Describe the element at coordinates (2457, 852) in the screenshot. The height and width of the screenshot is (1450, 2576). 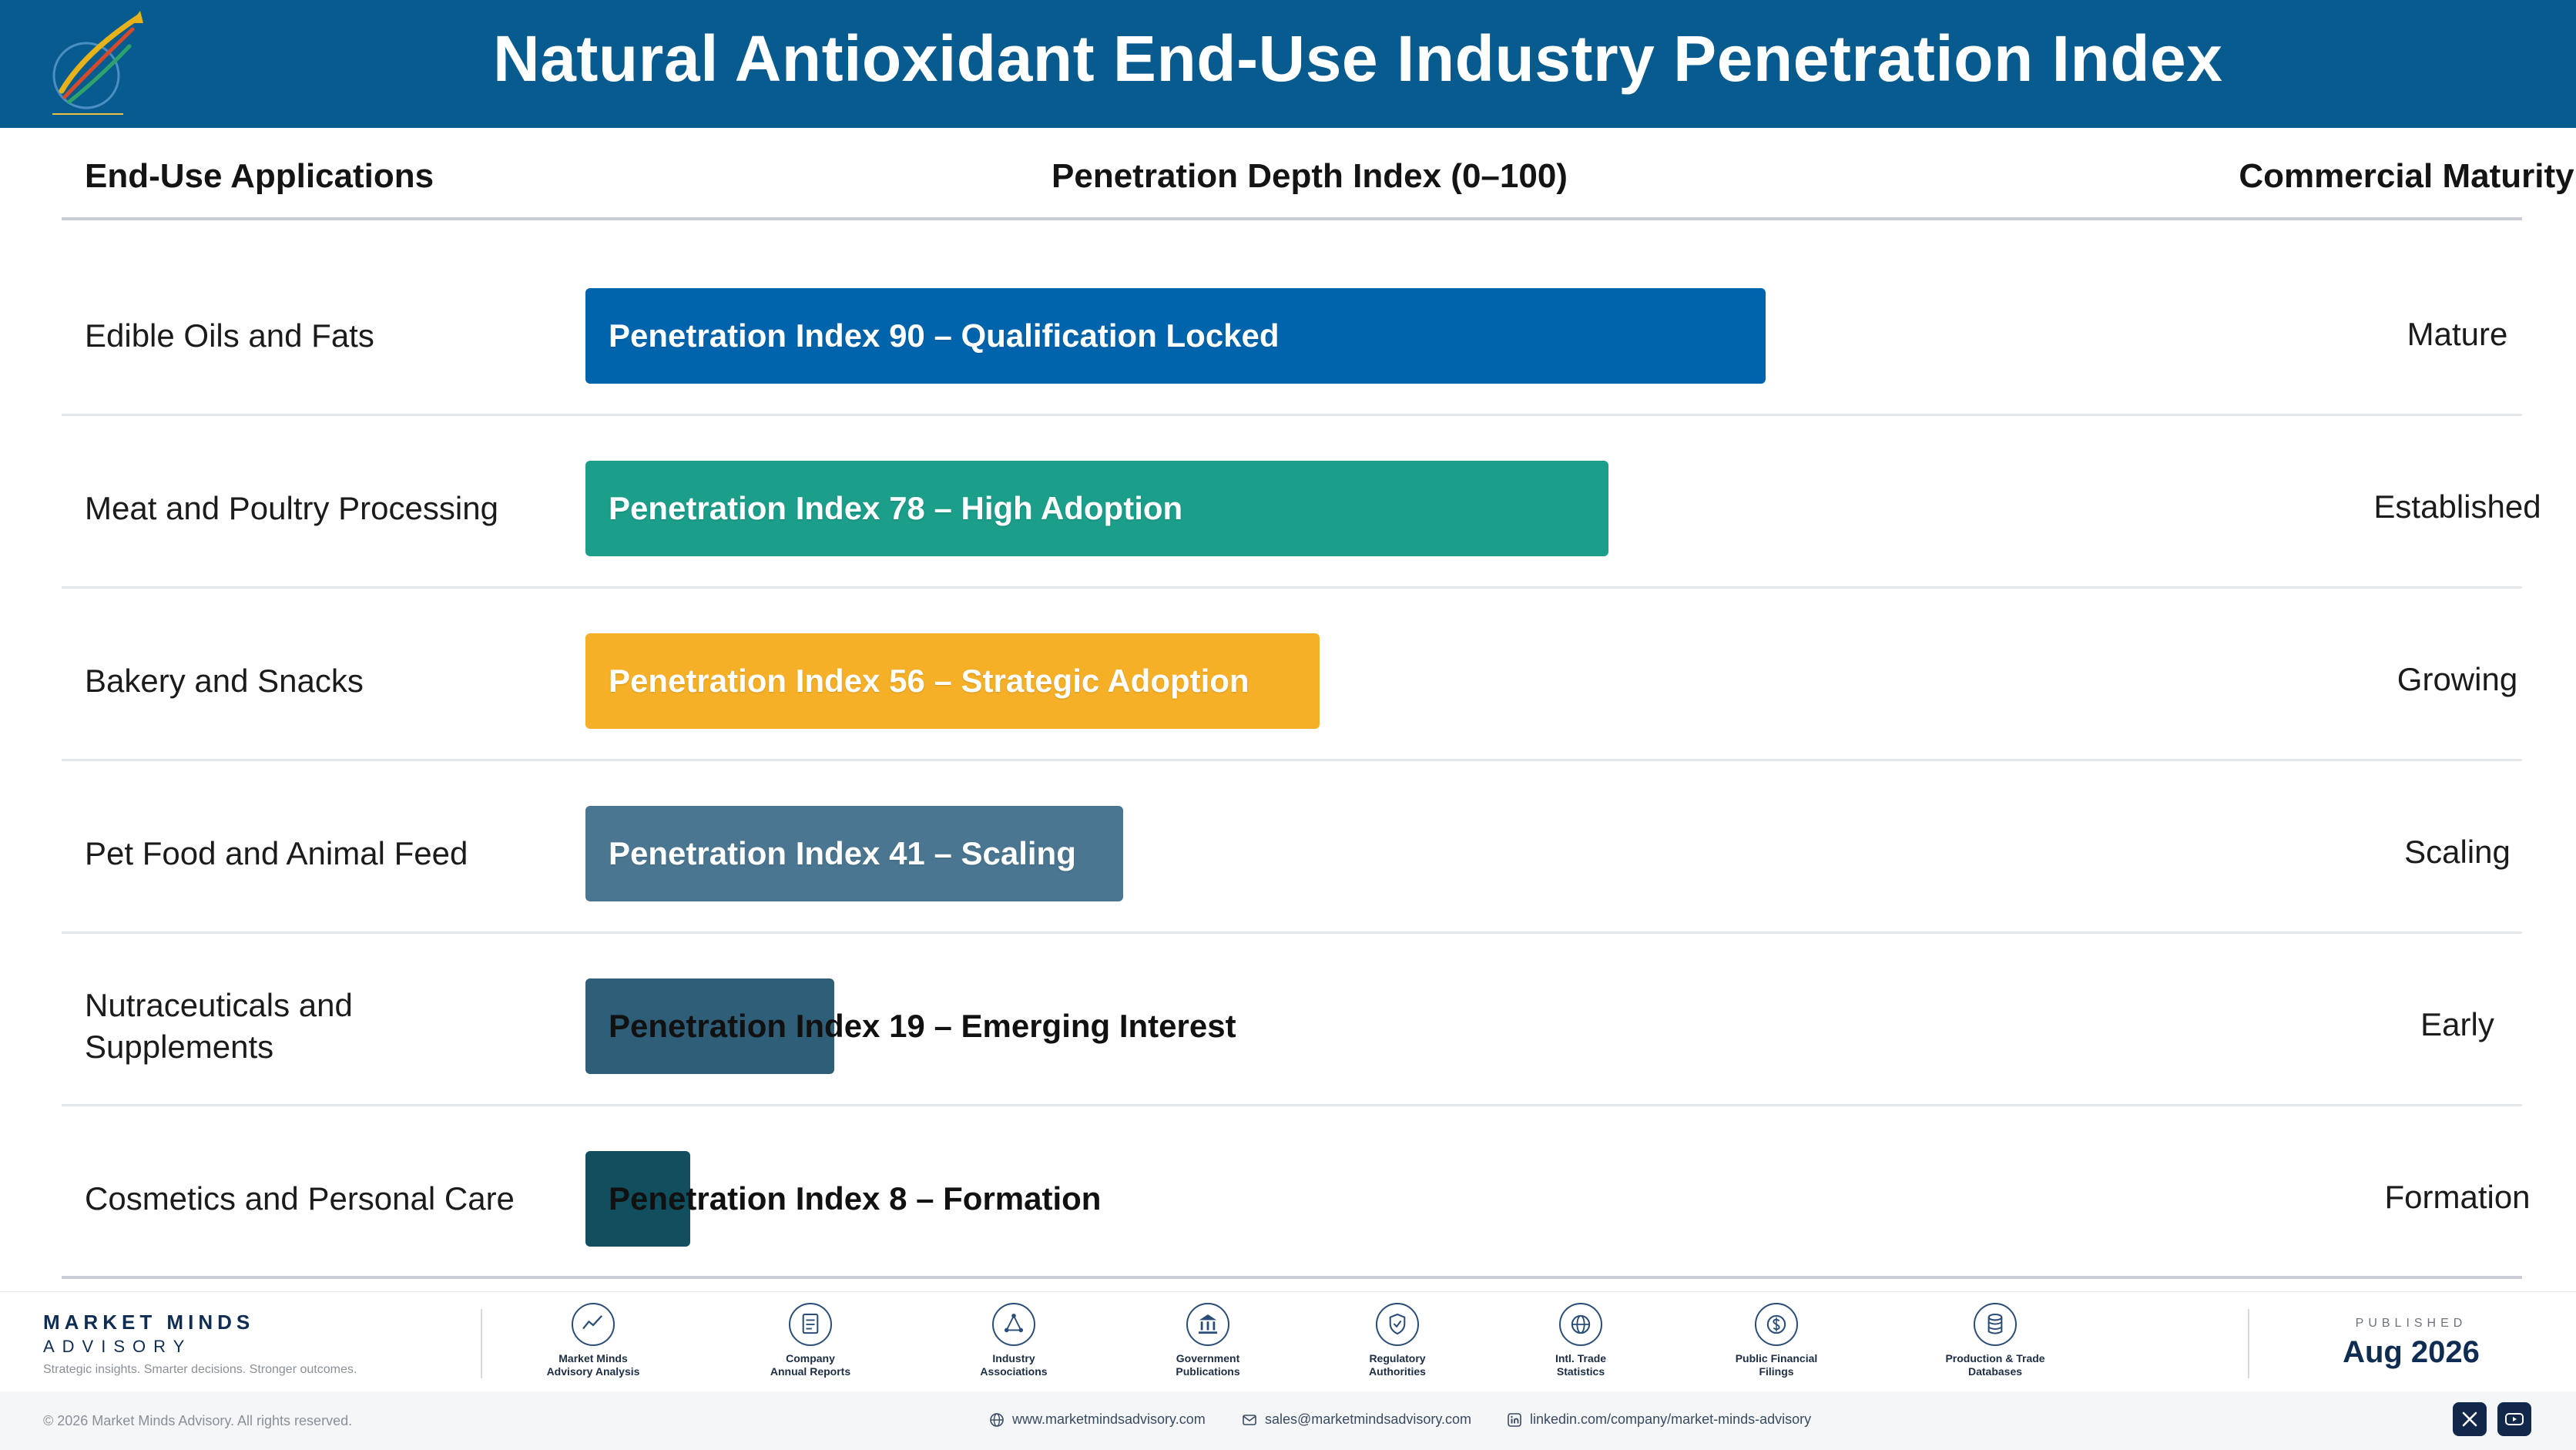
I see `maturity-stage: Scaling` at that location.